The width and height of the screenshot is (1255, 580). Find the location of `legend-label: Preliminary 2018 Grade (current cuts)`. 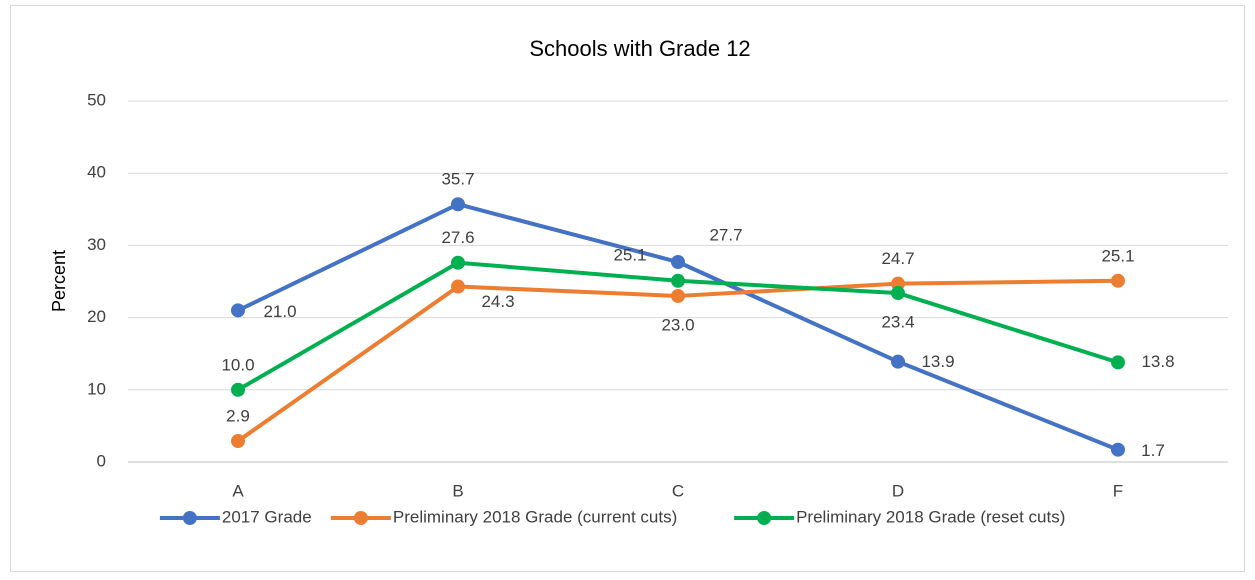

legend-label: Preliminary 2018 Grade (current cuts) is located at coordinates (535, 516).